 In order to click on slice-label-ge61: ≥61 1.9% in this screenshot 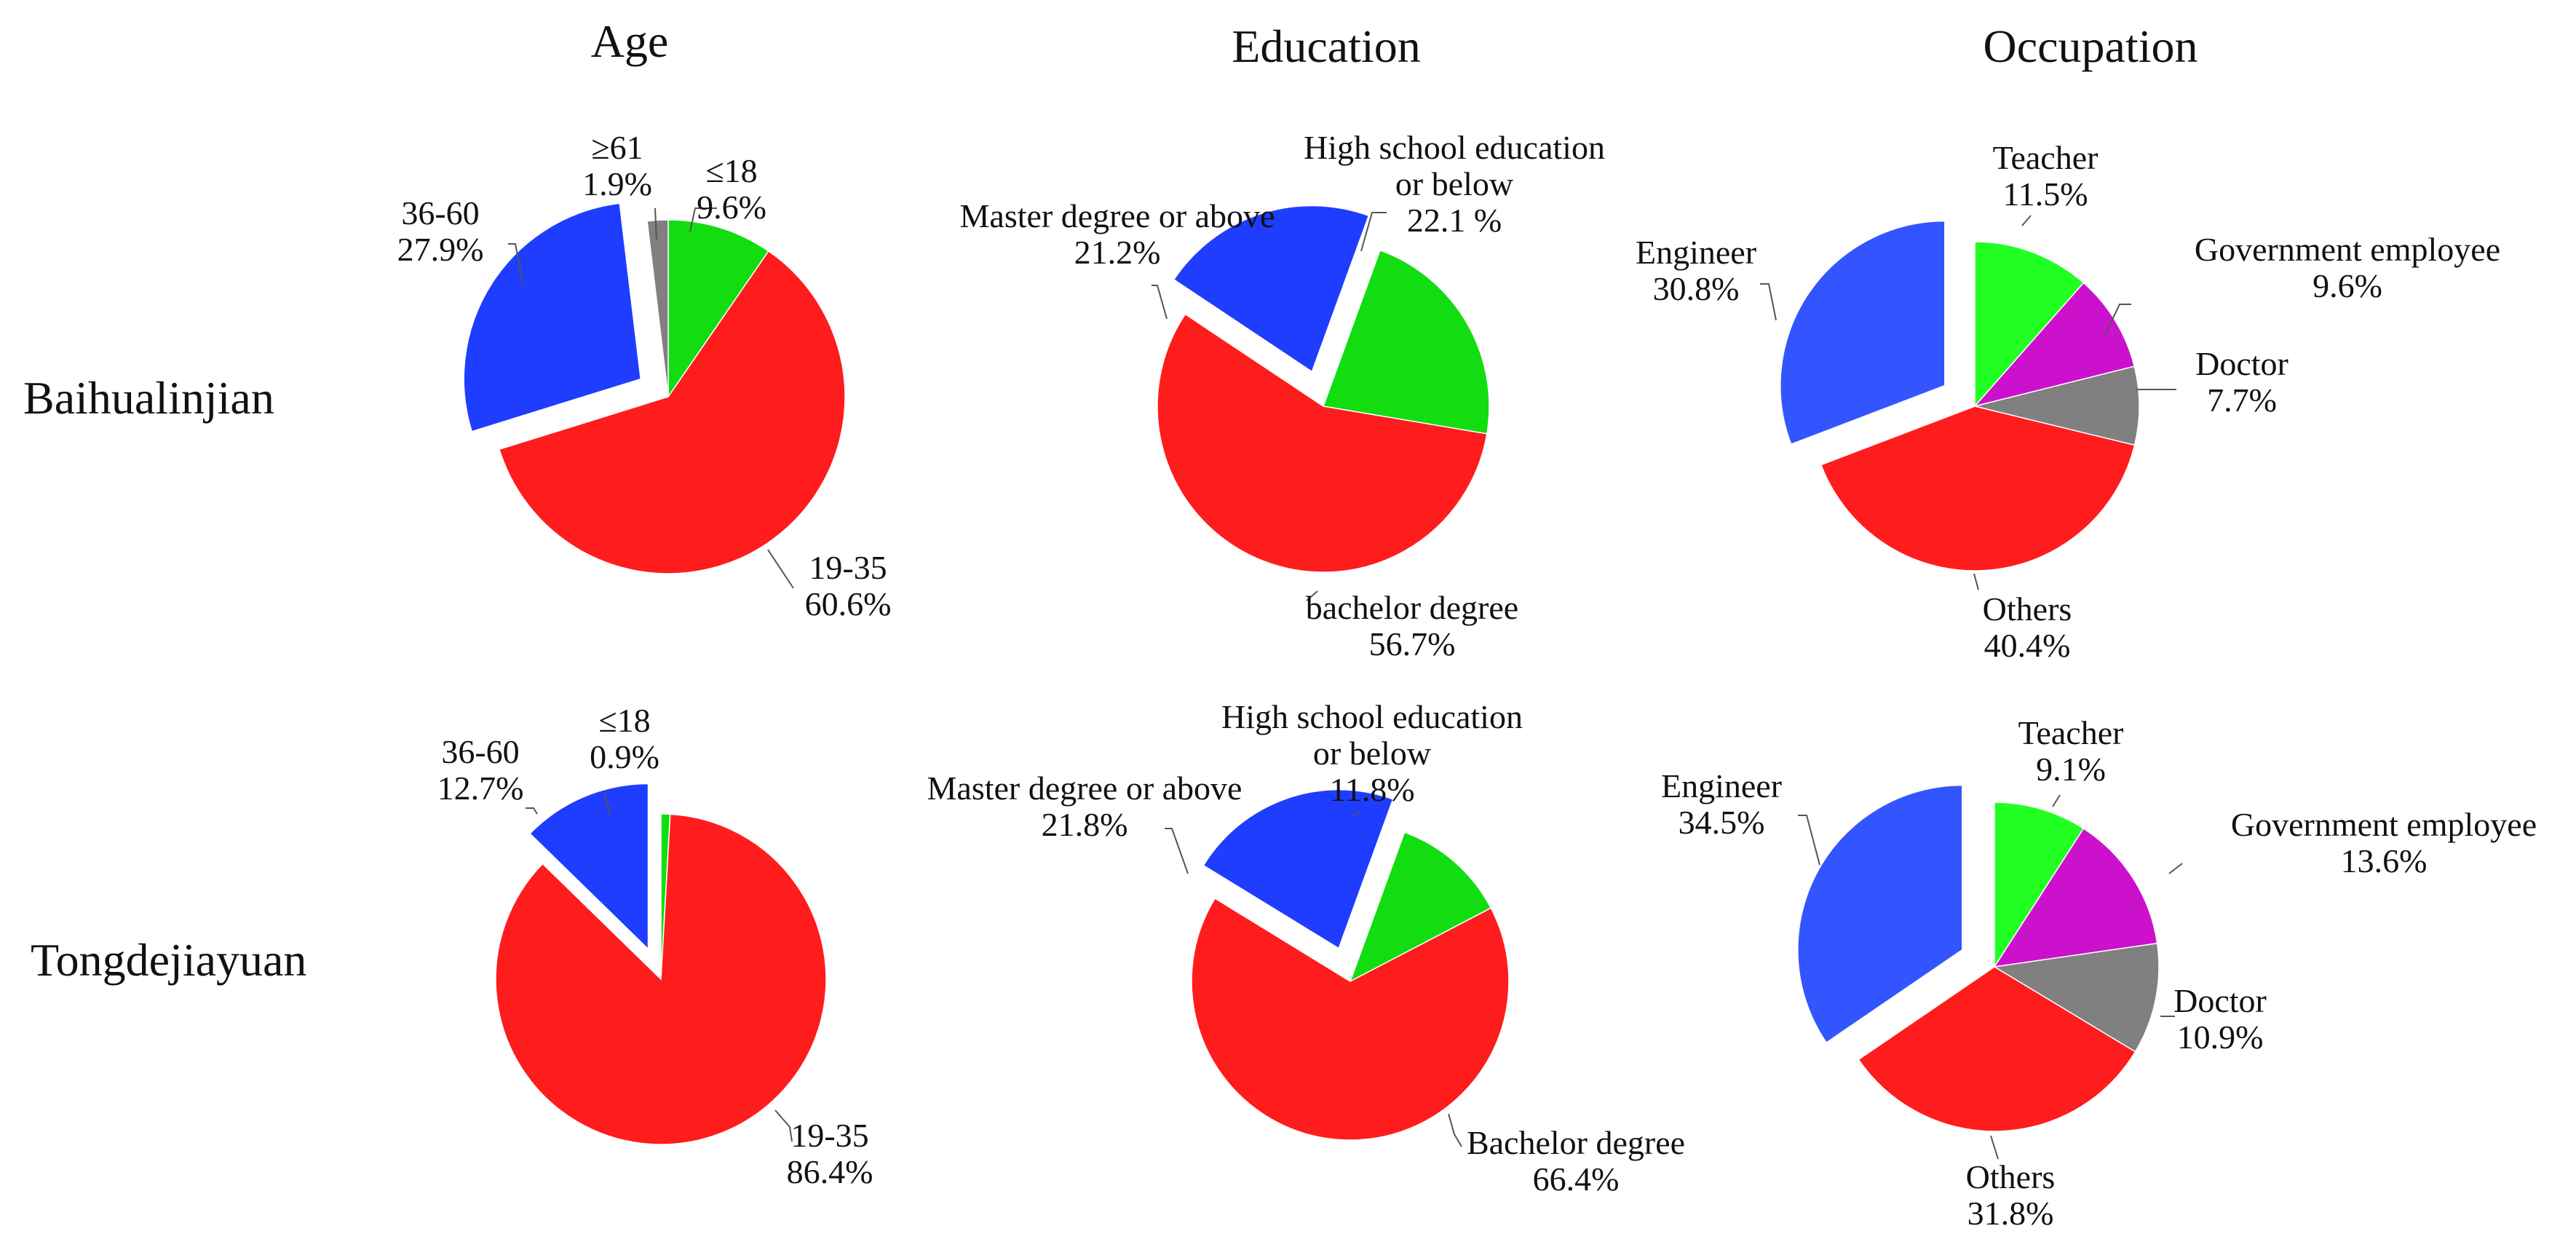, I will do `click(617, 165)`.